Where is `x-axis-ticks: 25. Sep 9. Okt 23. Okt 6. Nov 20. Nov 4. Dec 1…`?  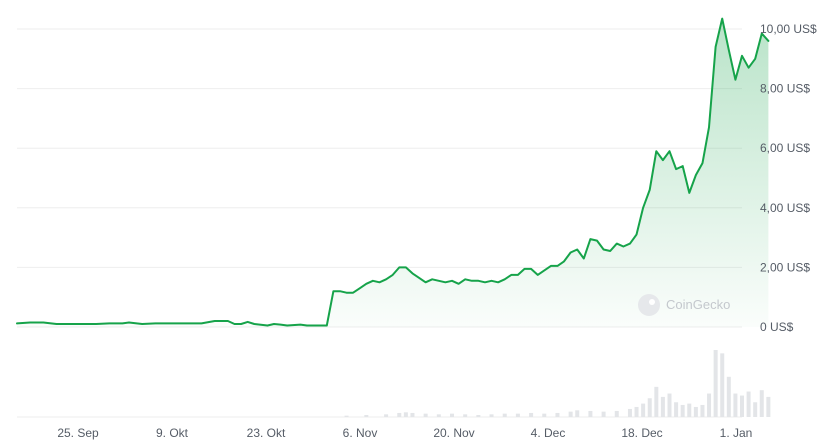 x-axis-ticks: 25. Sep 9. Okt 23. Okt 6. Nov 20. Nov 4. Dec 1… is located at coordinates (404, 433).